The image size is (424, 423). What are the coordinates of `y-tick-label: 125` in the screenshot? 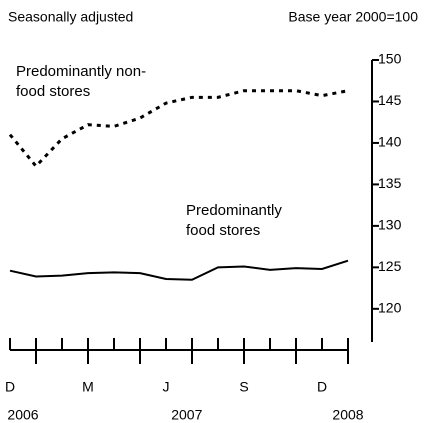 It's located at (390, 266).